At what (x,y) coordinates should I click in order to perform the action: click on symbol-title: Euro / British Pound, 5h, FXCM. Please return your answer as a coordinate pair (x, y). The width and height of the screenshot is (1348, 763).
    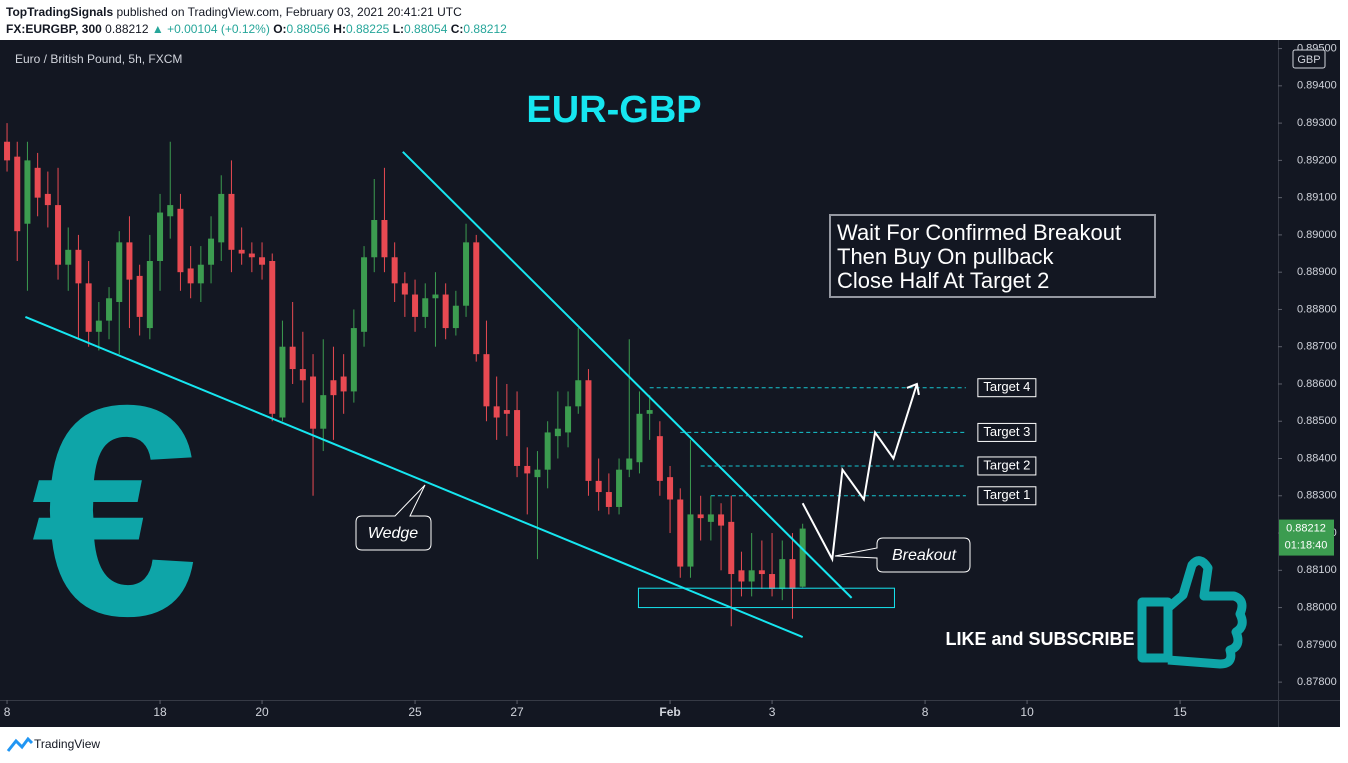
    Looking at the image, I should click on (98, 59).